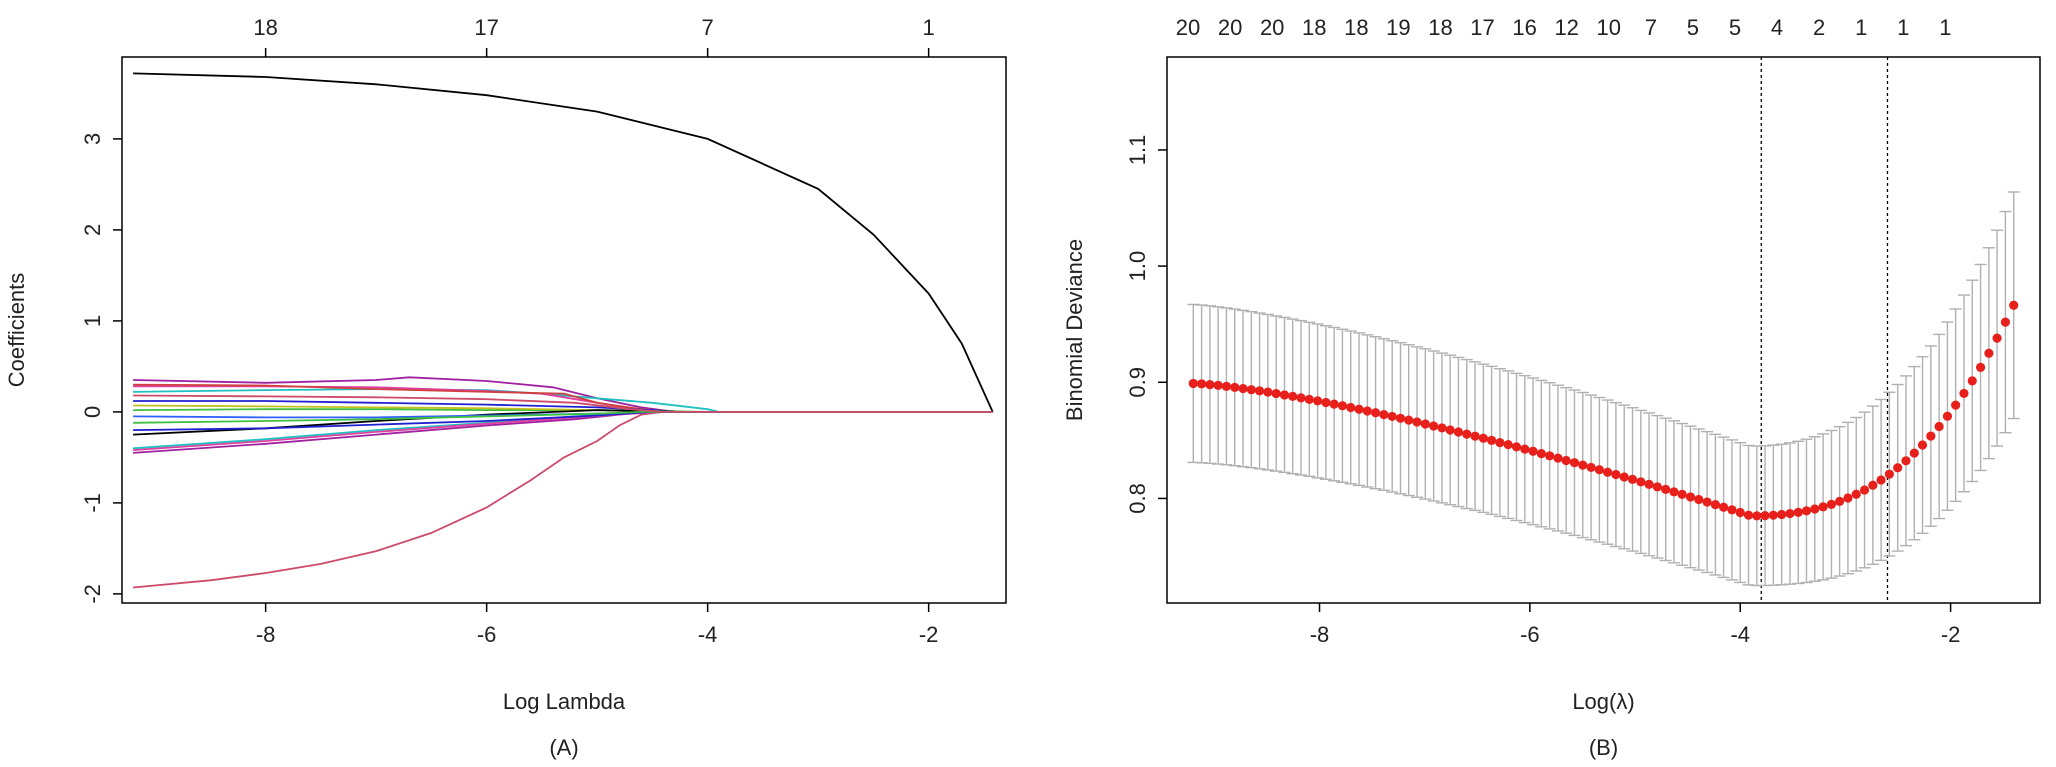 This screenshot has width=2056, height=767. What do you see at coordinates (1566, 27) in the screenshot?
I see `top-tick-label: 12` at bounding box center [1566, 27].